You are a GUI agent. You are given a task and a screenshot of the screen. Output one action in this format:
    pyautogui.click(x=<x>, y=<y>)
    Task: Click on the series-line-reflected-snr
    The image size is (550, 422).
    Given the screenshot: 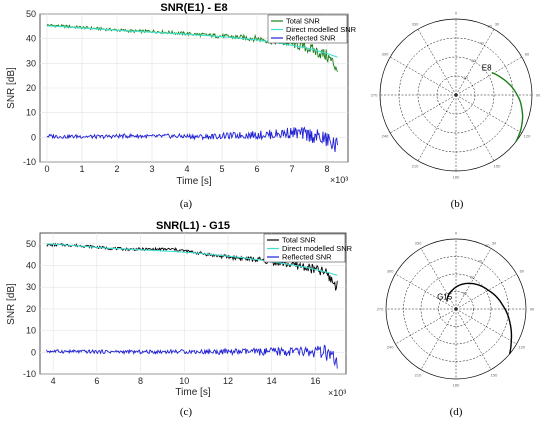 What is the action you would take?
    pyautogui.click(x=192, y=356)
    